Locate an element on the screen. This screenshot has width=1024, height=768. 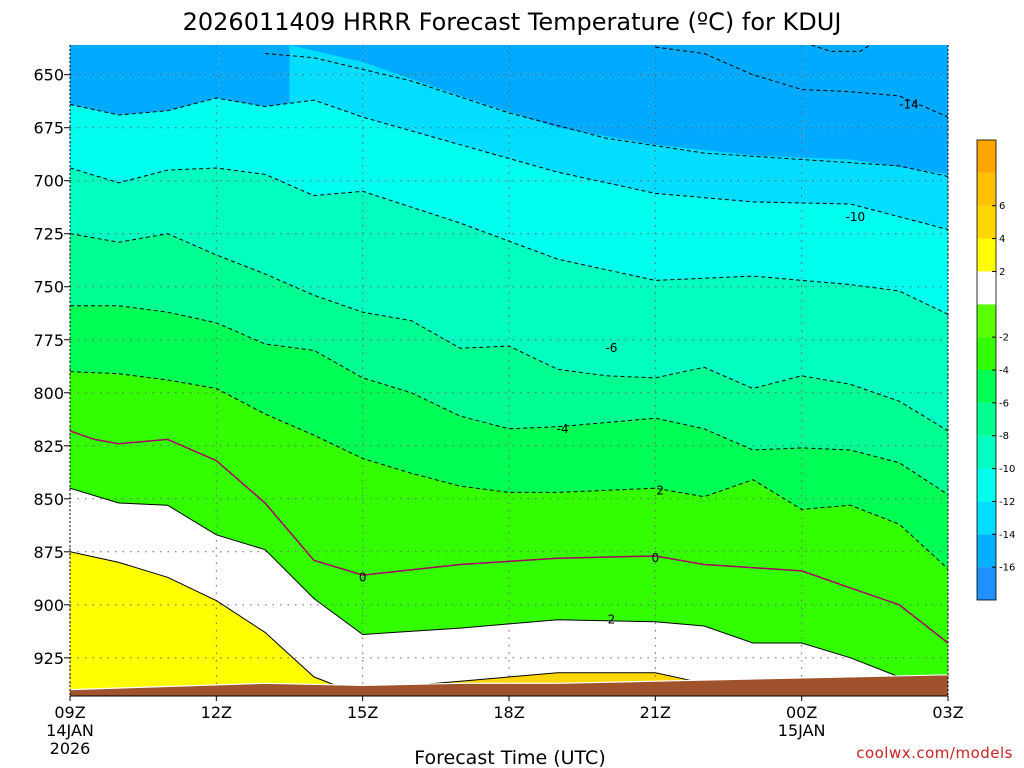
x-tick-label-12Z: 12Z is located at coordinates (216, 712).